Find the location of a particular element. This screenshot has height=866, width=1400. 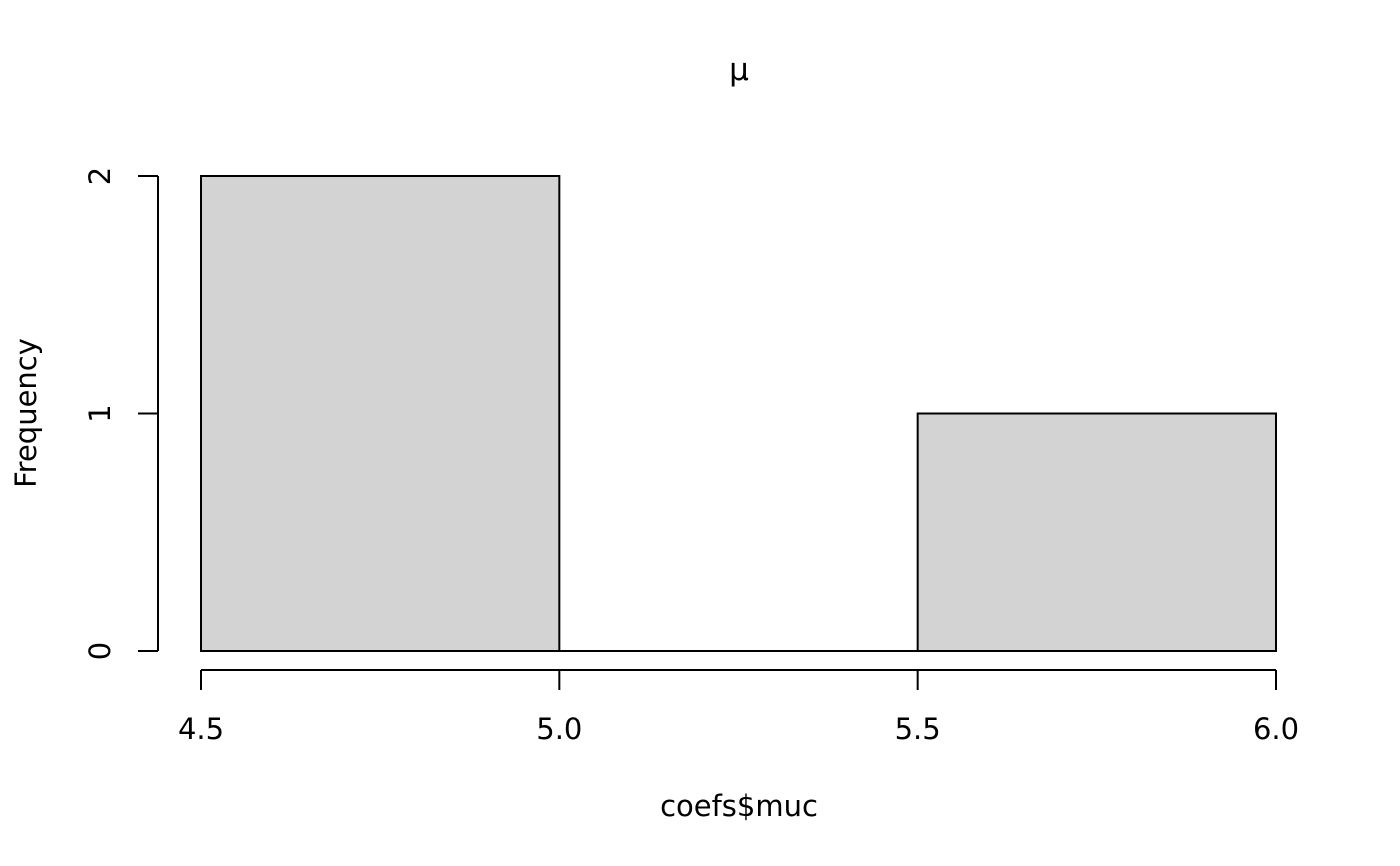

y-axis: 0 1 2 is located at coordinates (121, 413).